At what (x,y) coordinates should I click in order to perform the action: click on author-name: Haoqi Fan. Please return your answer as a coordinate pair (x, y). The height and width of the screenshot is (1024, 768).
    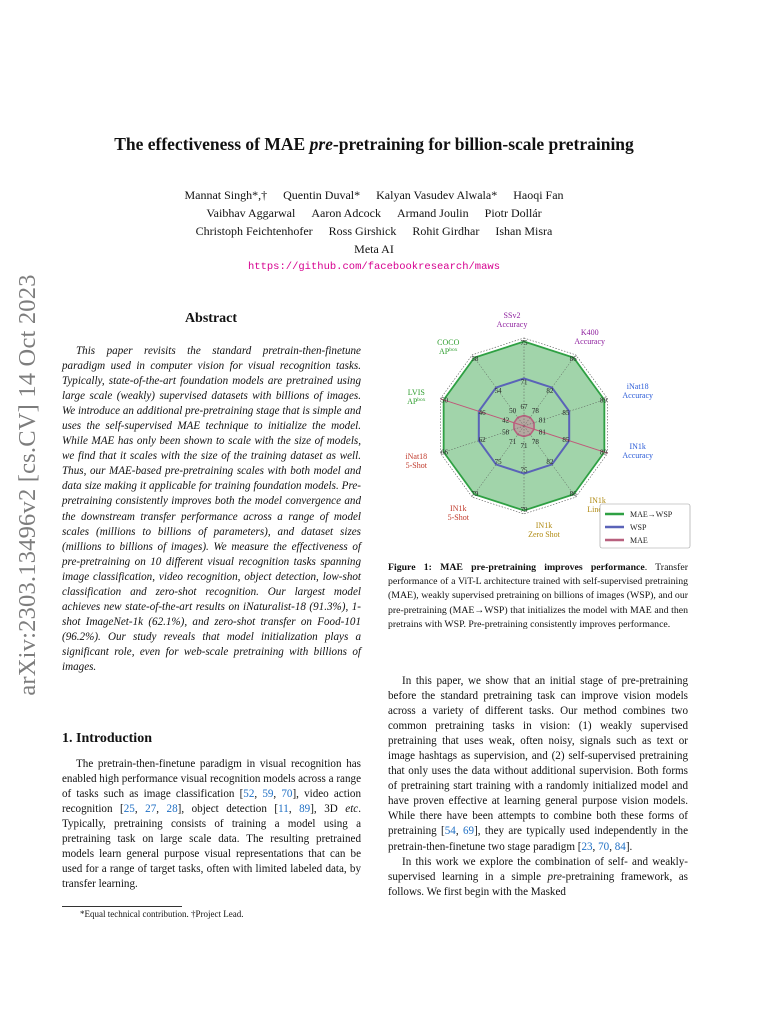
    Looking at the image, I should click on (538, 195).